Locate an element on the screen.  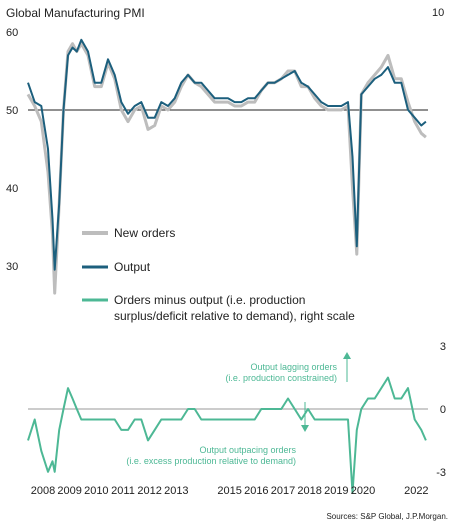
x-tick-2012: 2012 is located at coordinates (149, 491).